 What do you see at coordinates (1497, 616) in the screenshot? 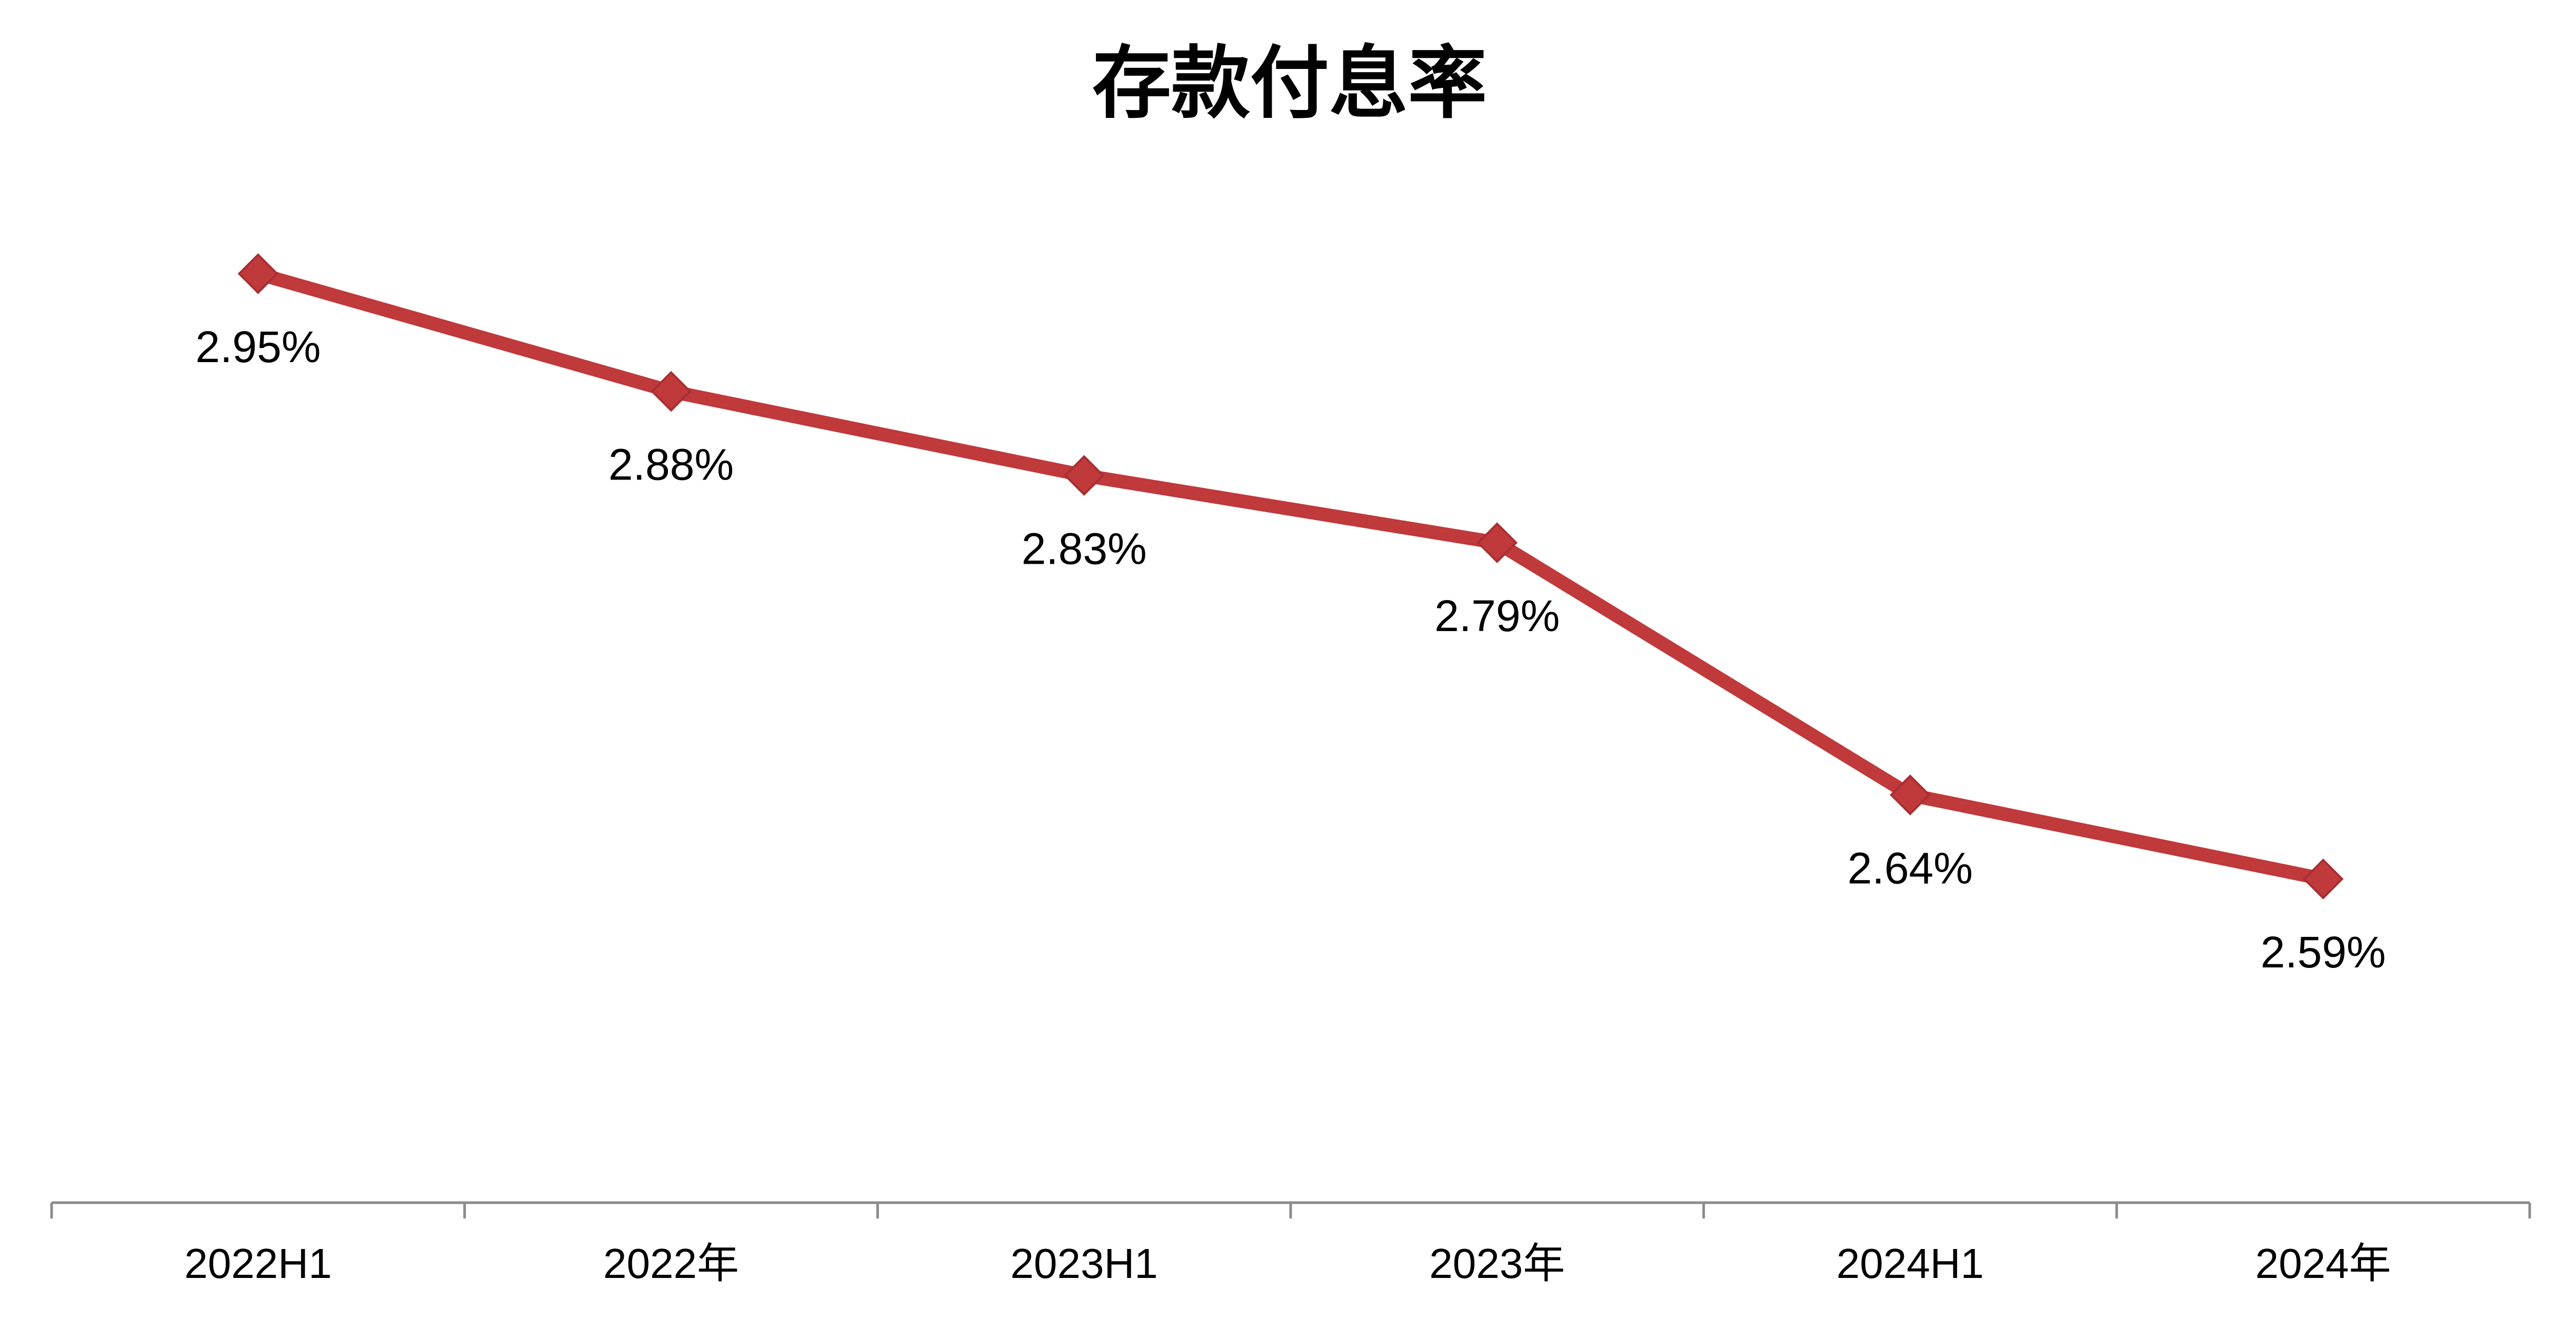
I see `data-label: 2.79%` at bounding box center [1497, 616].